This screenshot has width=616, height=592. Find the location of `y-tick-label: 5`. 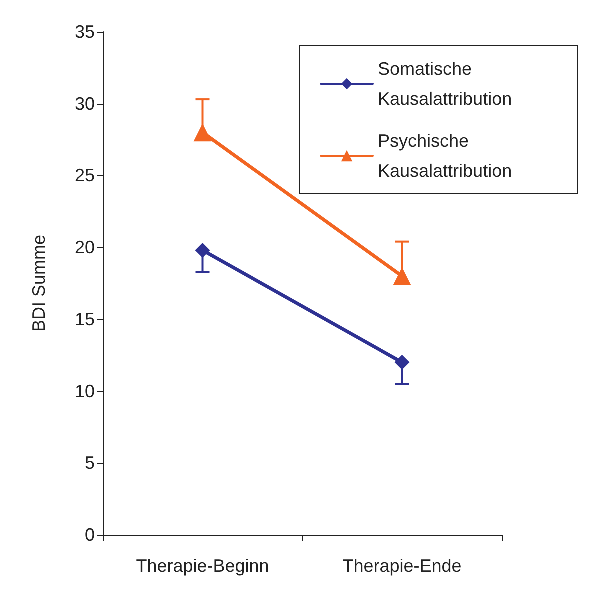

y-tick-label: 5 is located at coordinates (89, 463).